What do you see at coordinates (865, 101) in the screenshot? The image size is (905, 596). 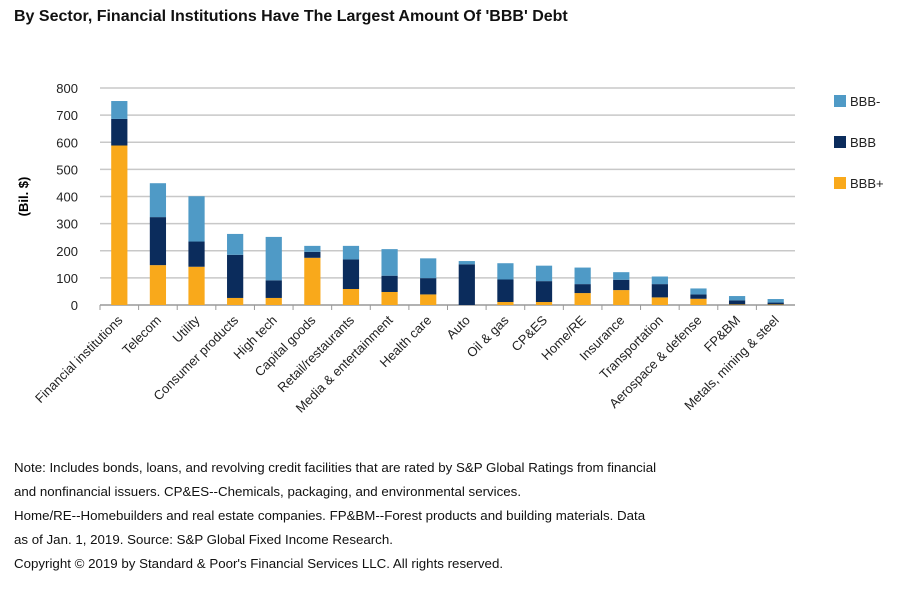 I see `legend-label: BBB-` at bounding box center [865, 101].